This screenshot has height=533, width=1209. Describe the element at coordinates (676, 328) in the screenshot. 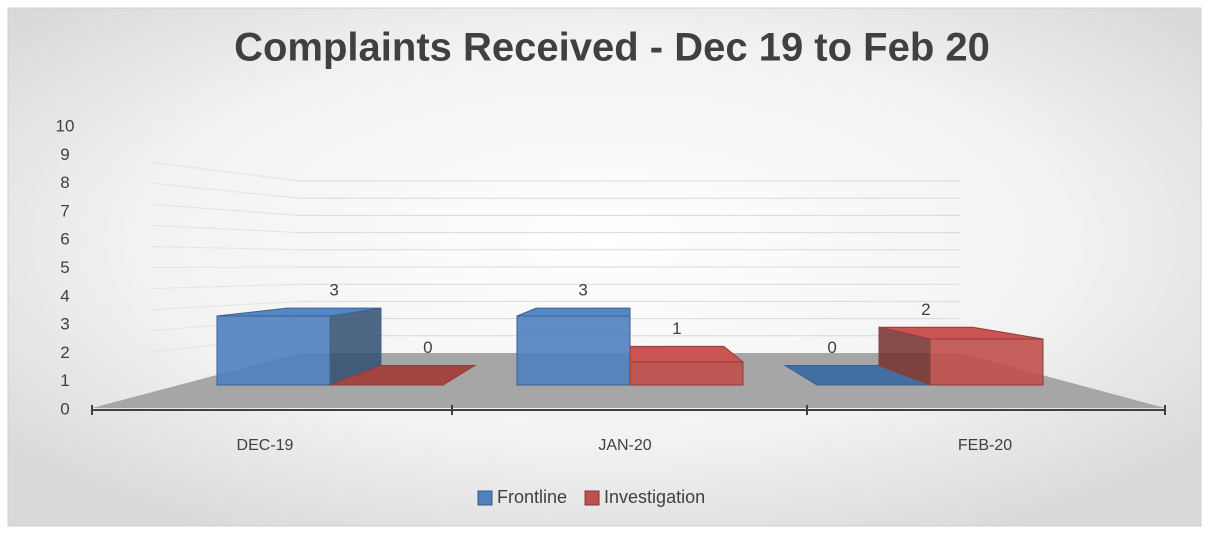

I see `data-label: 1` at that location.